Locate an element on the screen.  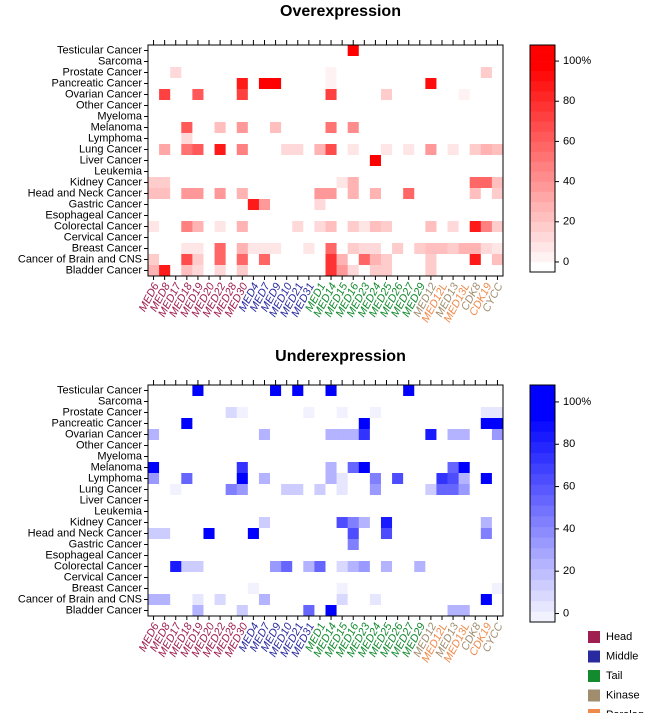
legend-swatch is located at coordinates (594, 656).